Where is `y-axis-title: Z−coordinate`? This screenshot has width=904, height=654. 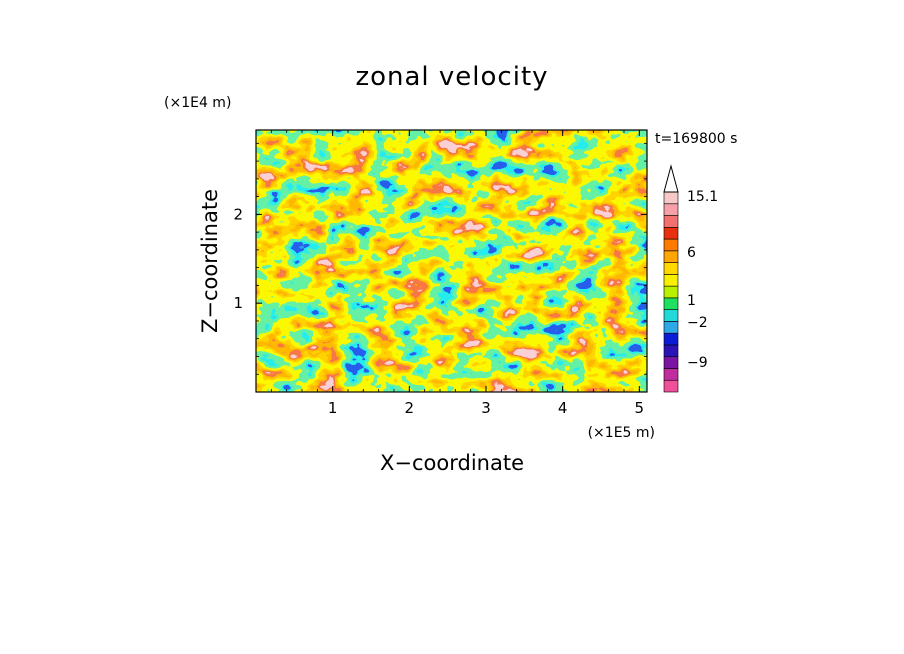 y-axis-title: Z−coordinate is located at coordinates (210, 261).